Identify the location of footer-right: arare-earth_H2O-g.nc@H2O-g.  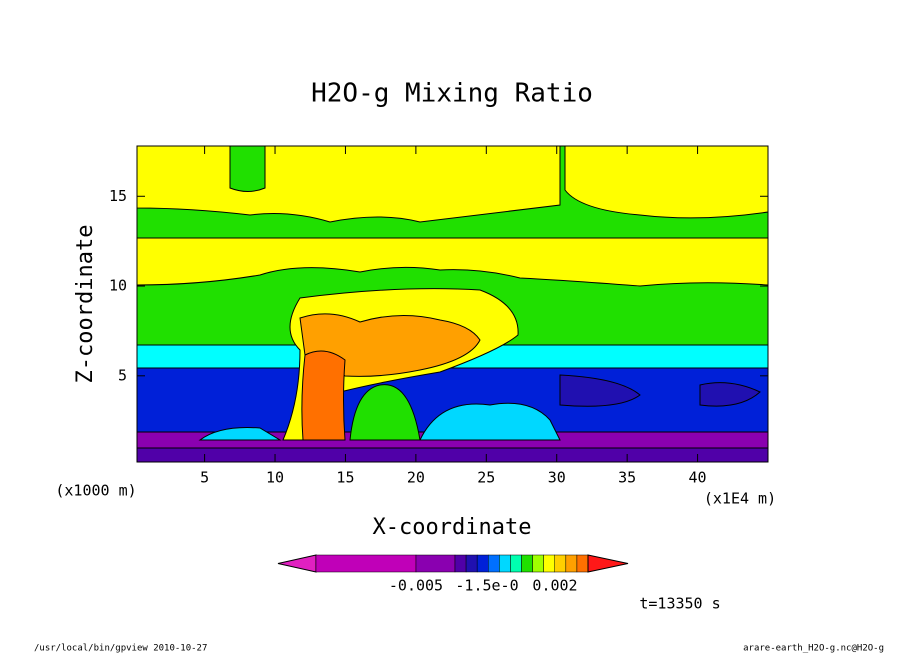
(813, 649).